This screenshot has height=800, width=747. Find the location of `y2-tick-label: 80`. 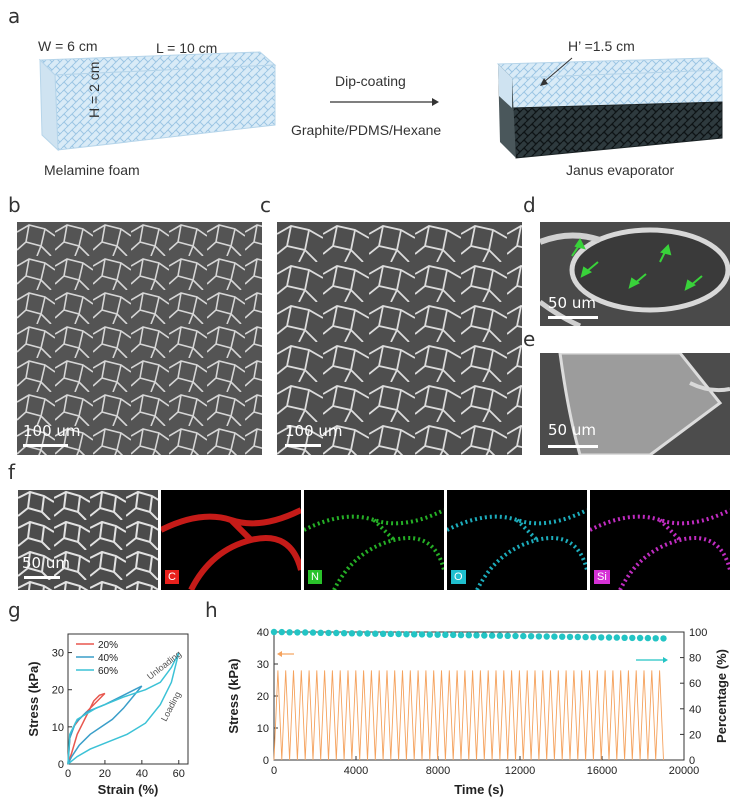

y2-tick-label: 80 is located at coordinates (695, 659).